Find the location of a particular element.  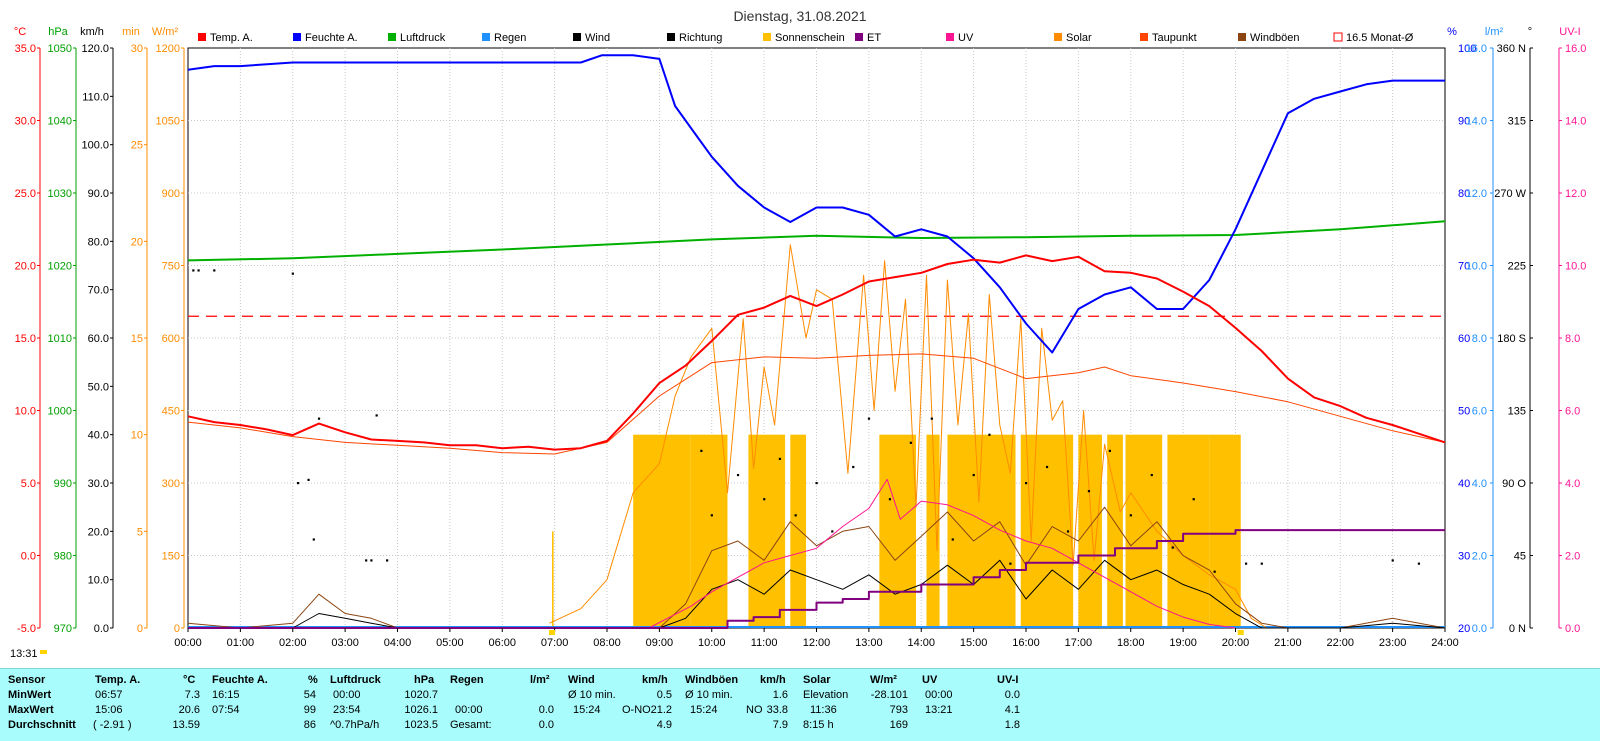

axis-tick-label: 5 is located at coordinates (140, 532).